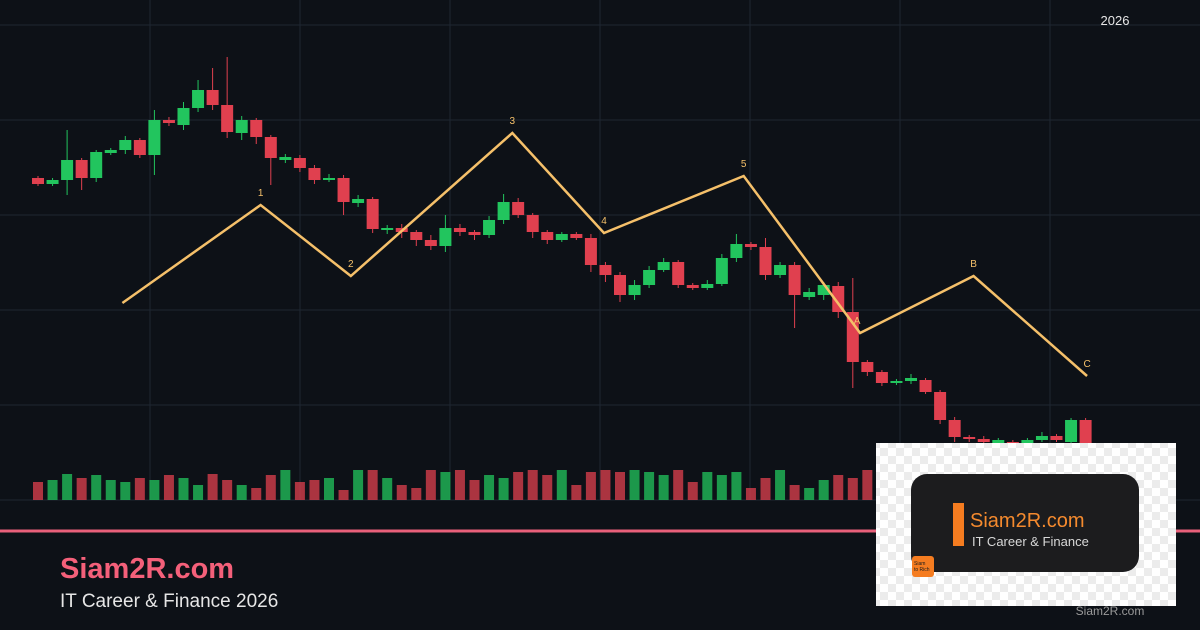 The width and height of the screenshot is (1200, 630). I want to click on wave-label: B, so click(973, 264).